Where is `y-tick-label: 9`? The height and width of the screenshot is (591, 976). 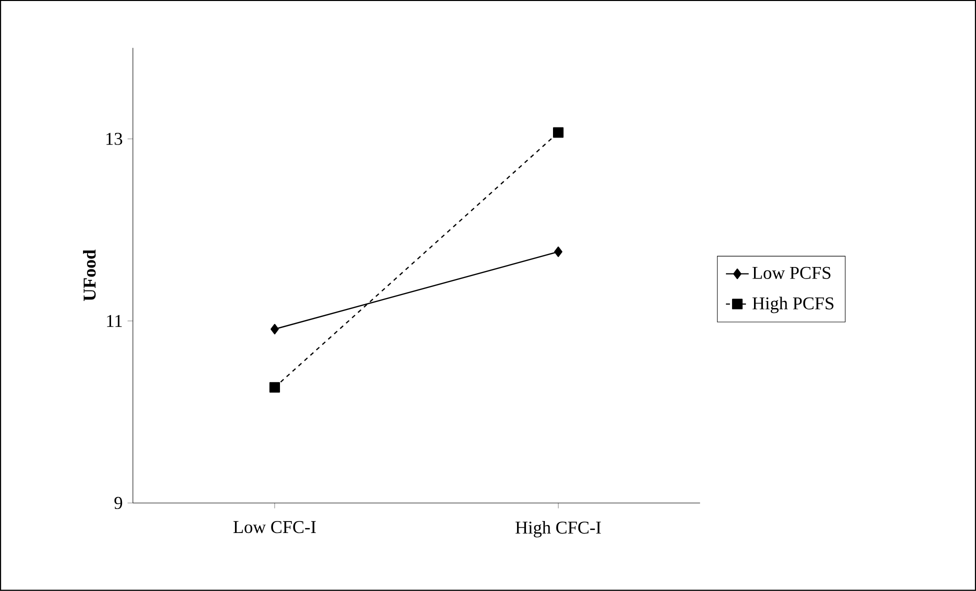
y-tick-label: 9 is located at coordinates (118, 503).